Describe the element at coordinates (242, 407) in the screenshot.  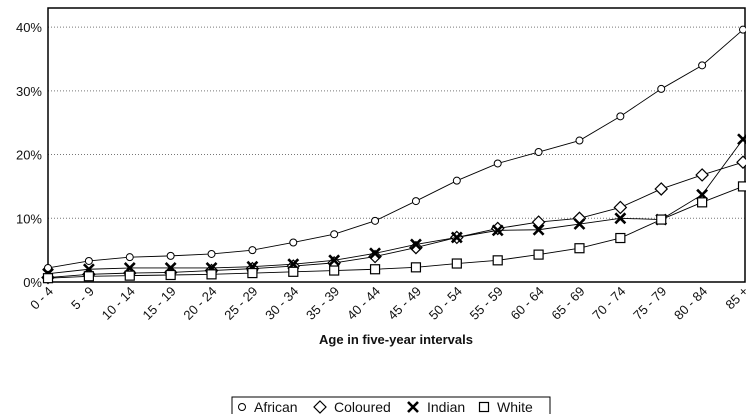
I see `legend-marker-african` at that location.